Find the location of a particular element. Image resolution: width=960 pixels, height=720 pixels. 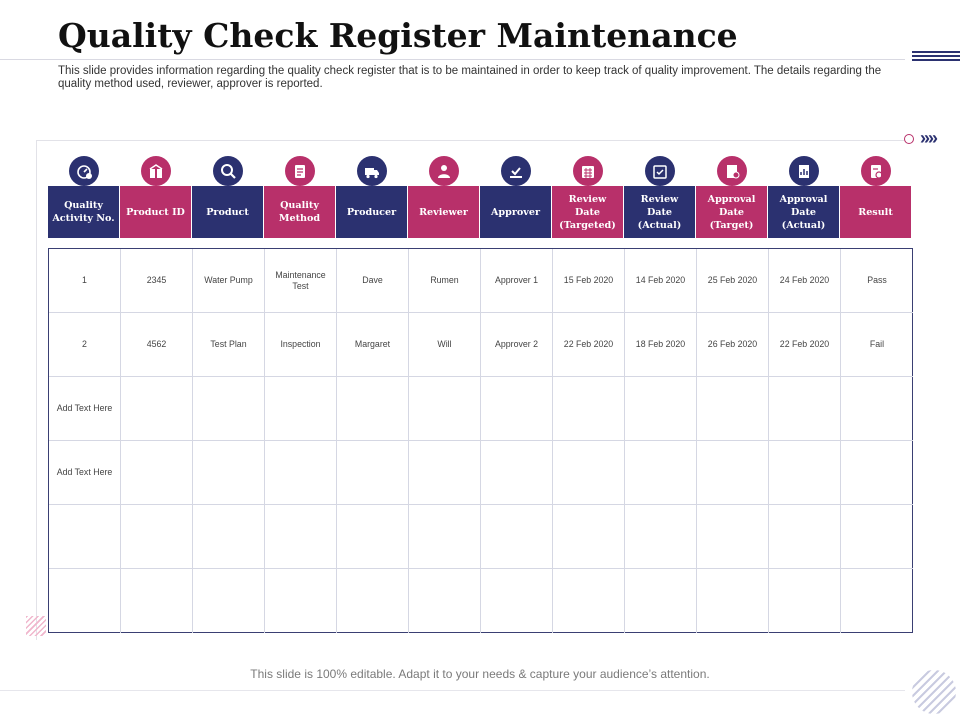

title-divider is located at coordinates (452, 59).